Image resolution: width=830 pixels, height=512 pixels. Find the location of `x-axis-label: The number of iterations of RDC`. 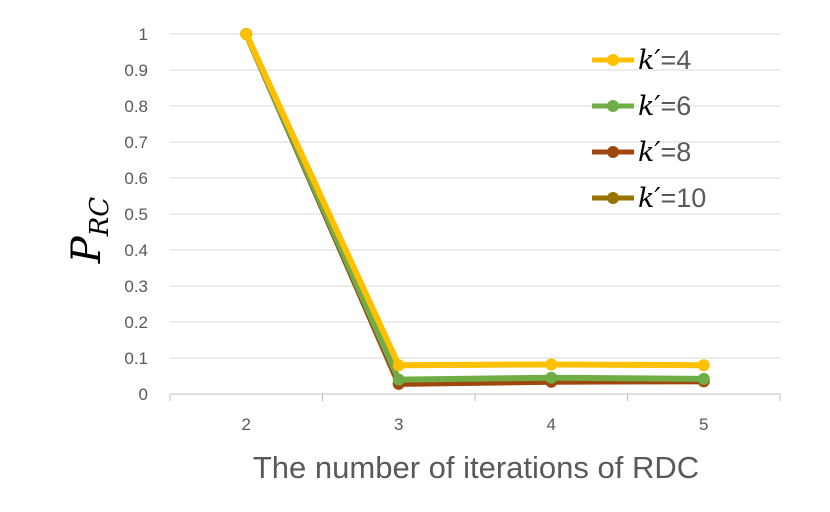

x-axis-label: The number of iterations of RDC is located at coordinates (476, 467).